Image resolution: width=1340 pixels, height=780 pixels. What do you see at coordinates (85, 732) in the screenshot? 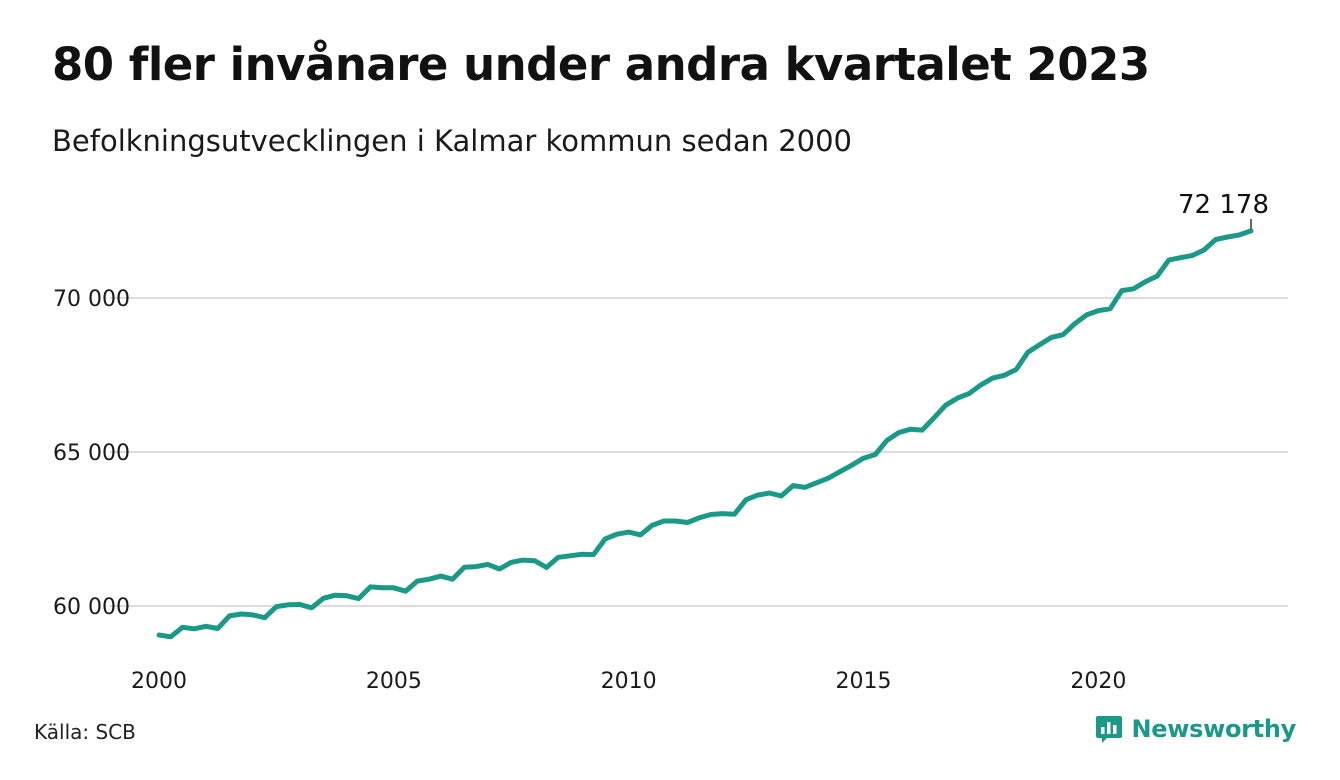
I see `source-note: Källa: SCB` at bounding box center [85, 732].